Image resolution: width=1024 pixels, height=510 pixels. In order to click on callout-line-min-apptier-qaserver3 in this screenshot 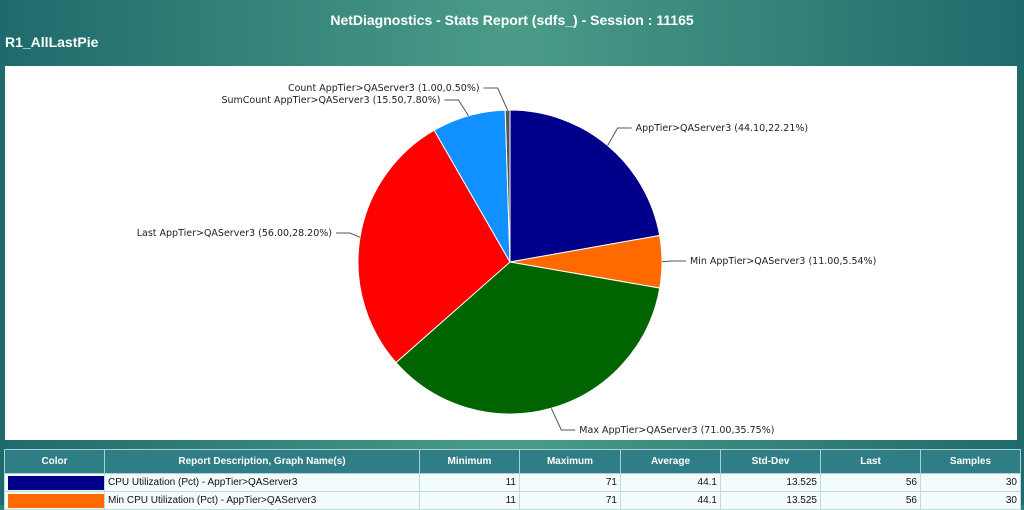, I will do `click(673, 261)`.